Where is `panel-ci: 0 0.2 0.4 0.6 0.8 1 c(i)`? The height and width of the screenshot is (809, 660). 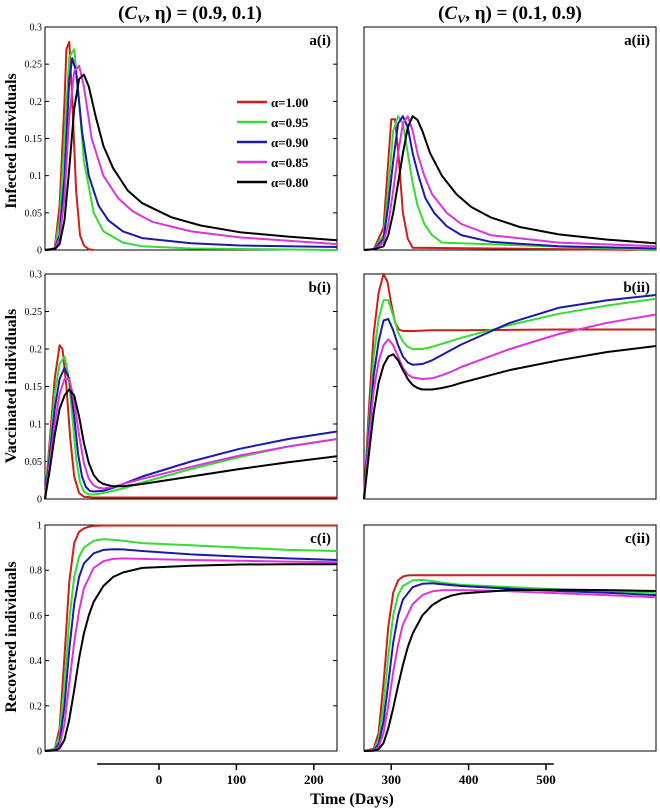 panel-ci: 0 0.2 0.4 0.6 0.8 1 c(i) is located at coordinates (184, 639).